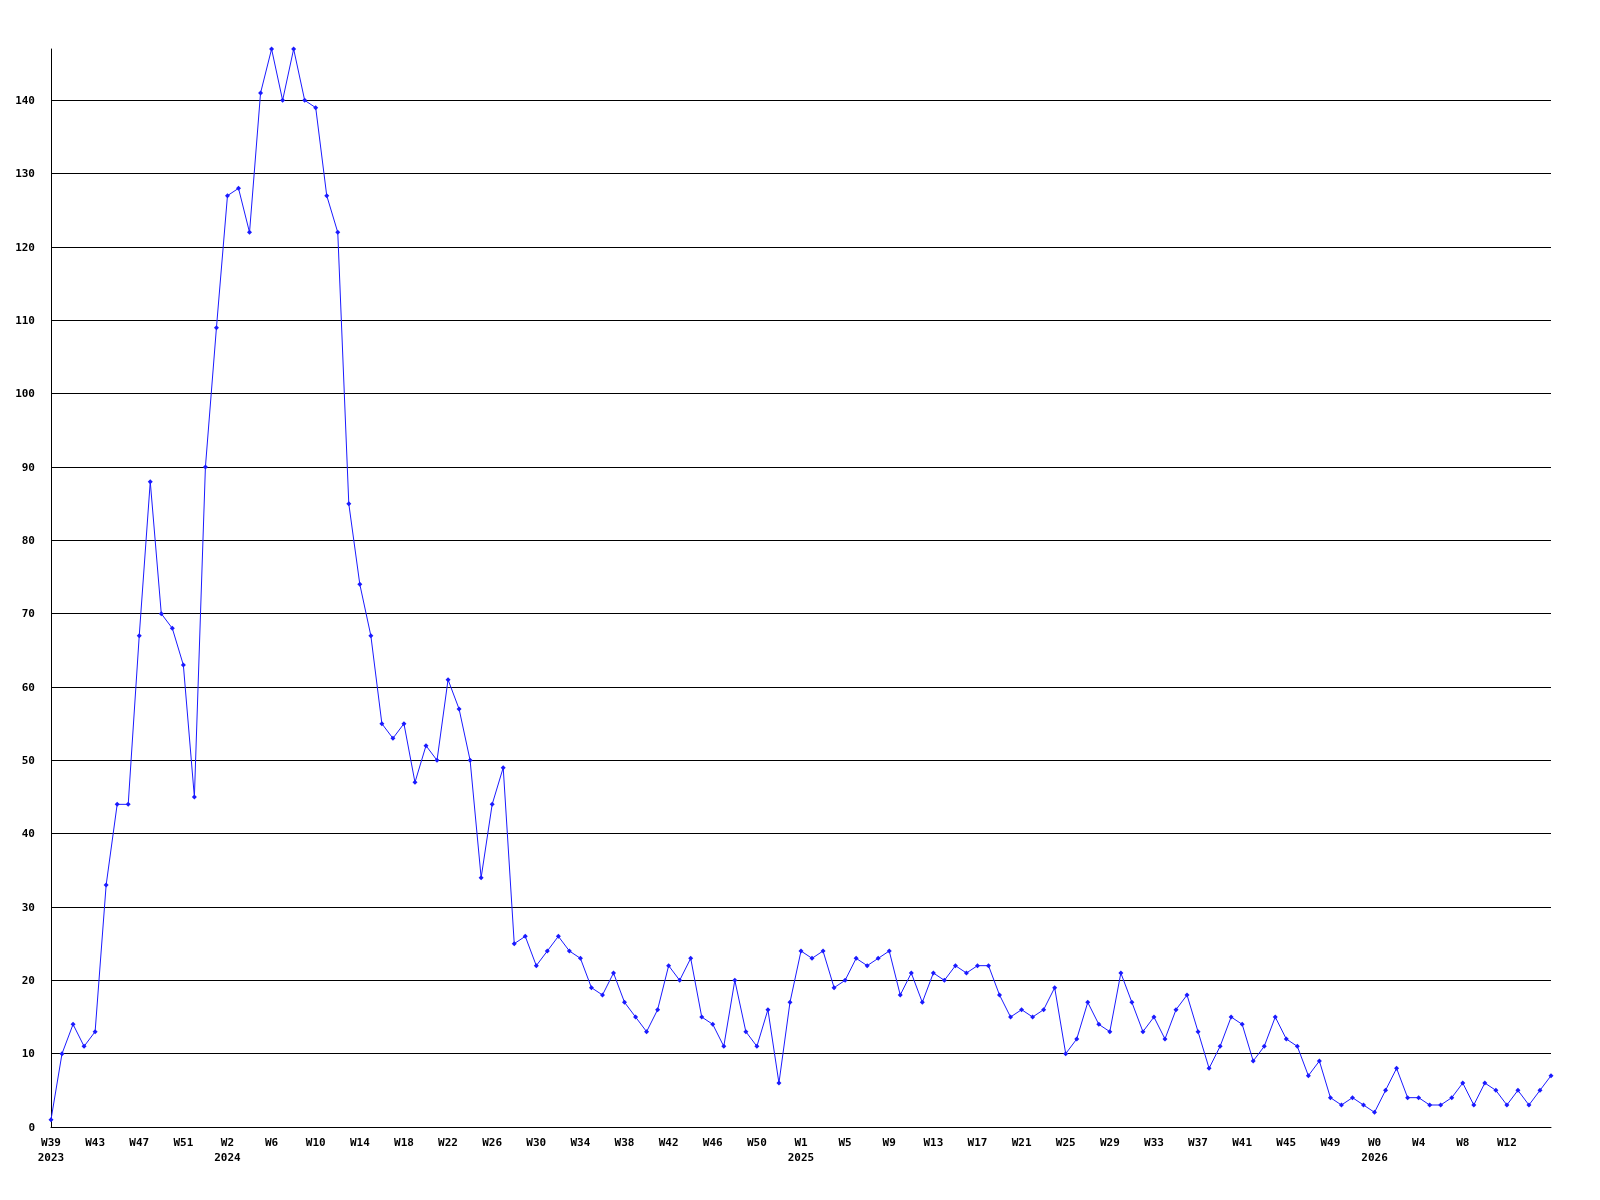 Image resolution: width=1600 pixels, height=1200 pixels. I want to click on x-tick-label: W46, so click(713, 1142).